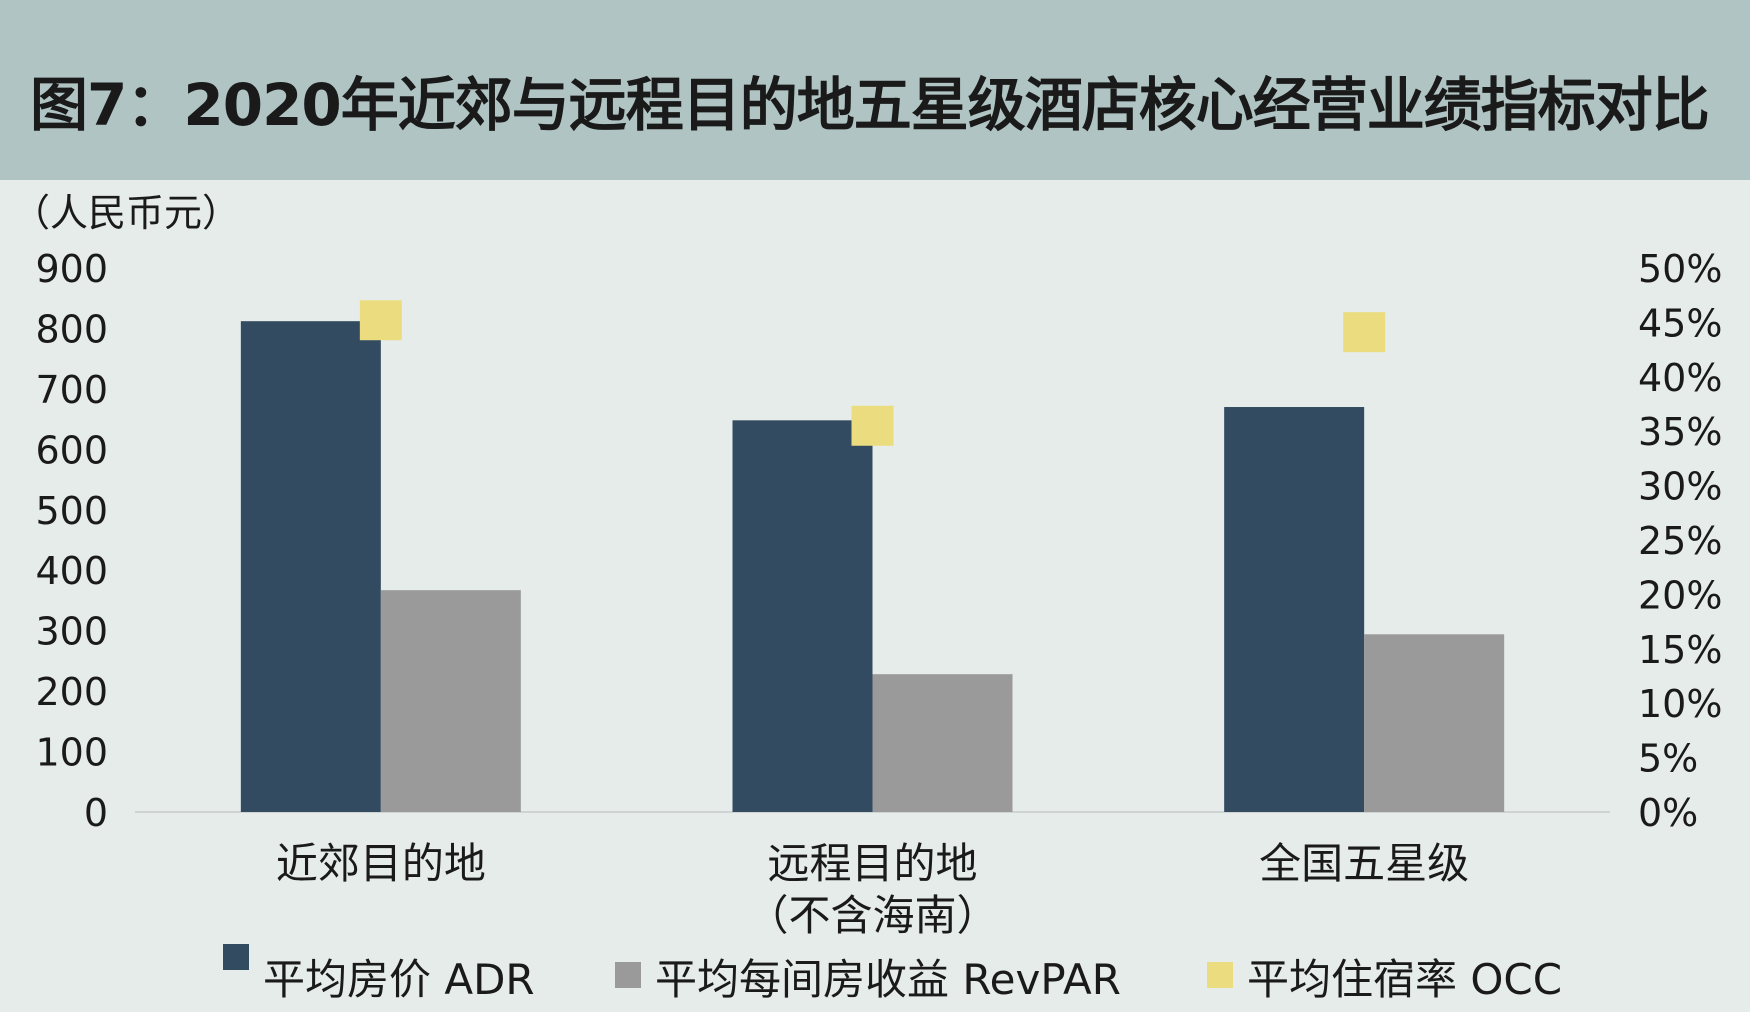  What do you see at coordinates (71, 753) in the screenshot?
I see `y-left-tick-label: 100` at bounding box center [71, 753].